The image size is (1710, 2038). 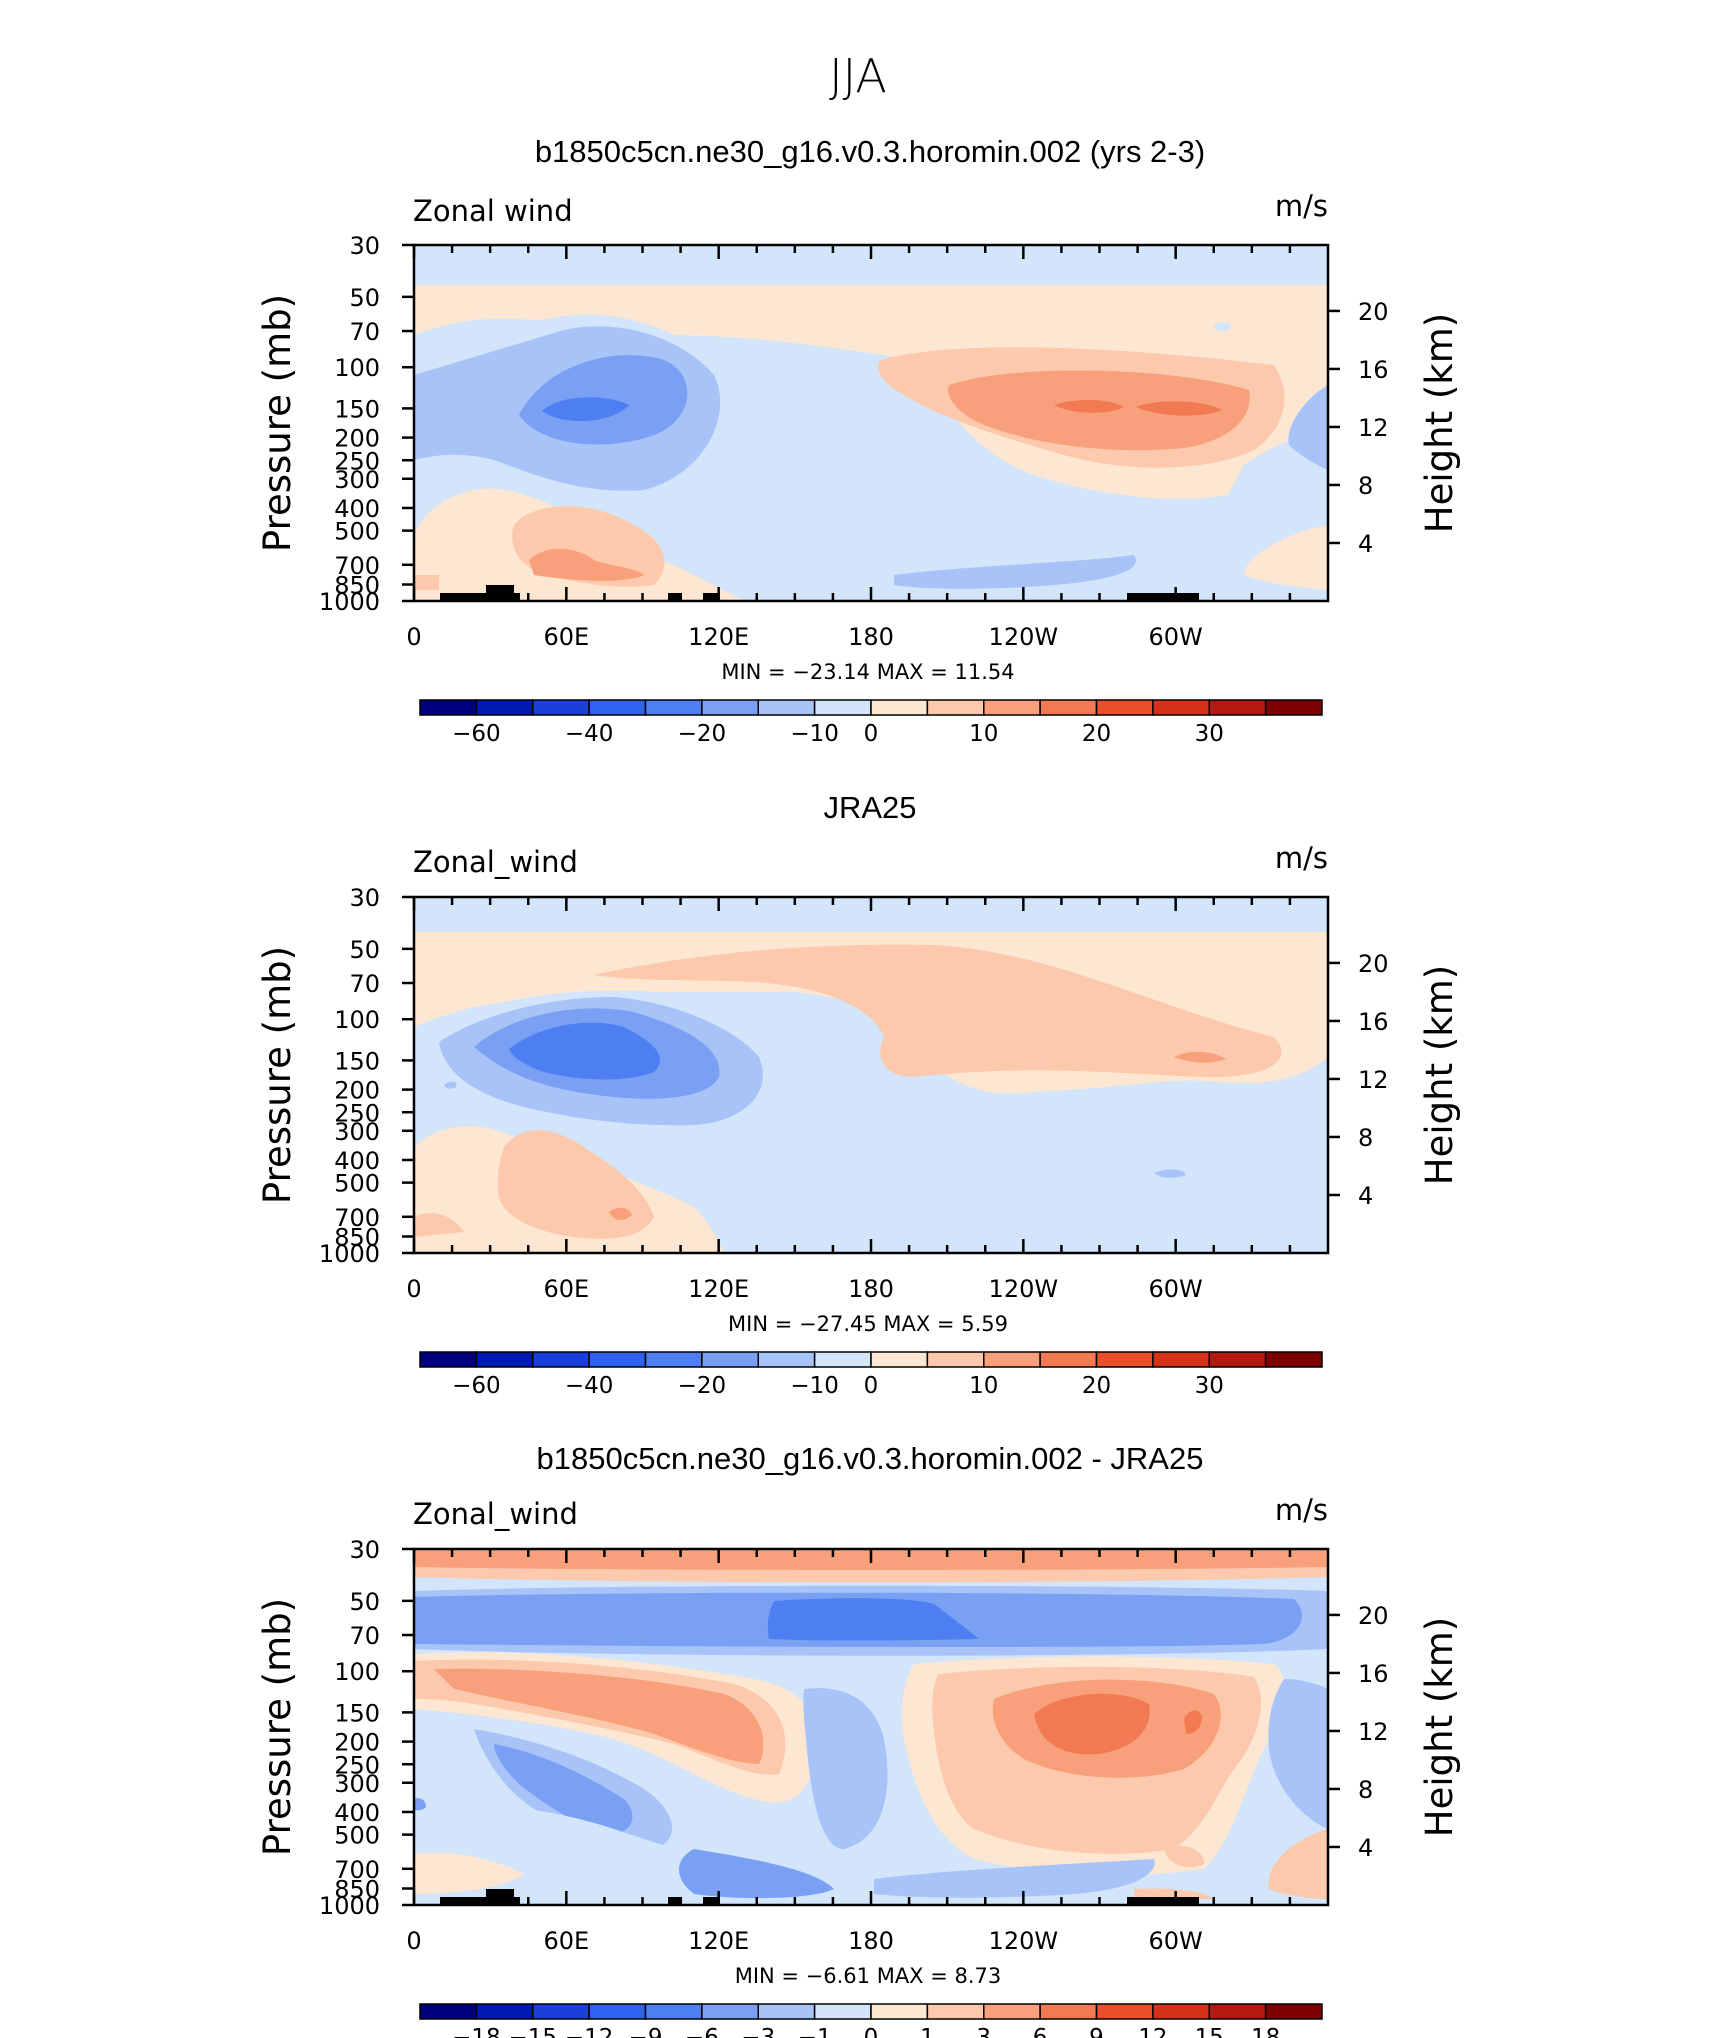 I want to click on variable-label: Zonal_wind, so click(x=495, y=862).